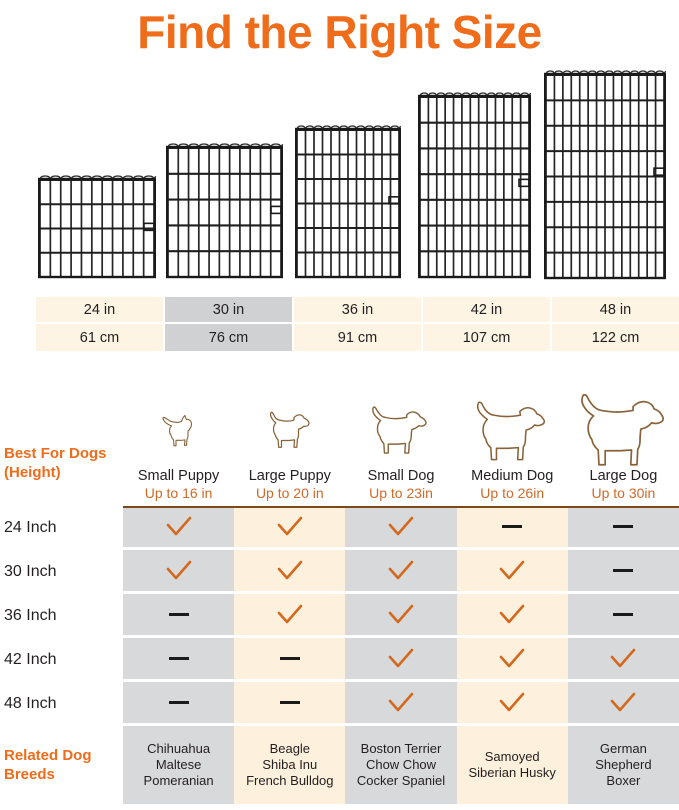 The image size is (679, 810). Describe the element at coordinates (30, 659) in the screenshot. I see `crate-size-row-label: 42 Inch` at that location.